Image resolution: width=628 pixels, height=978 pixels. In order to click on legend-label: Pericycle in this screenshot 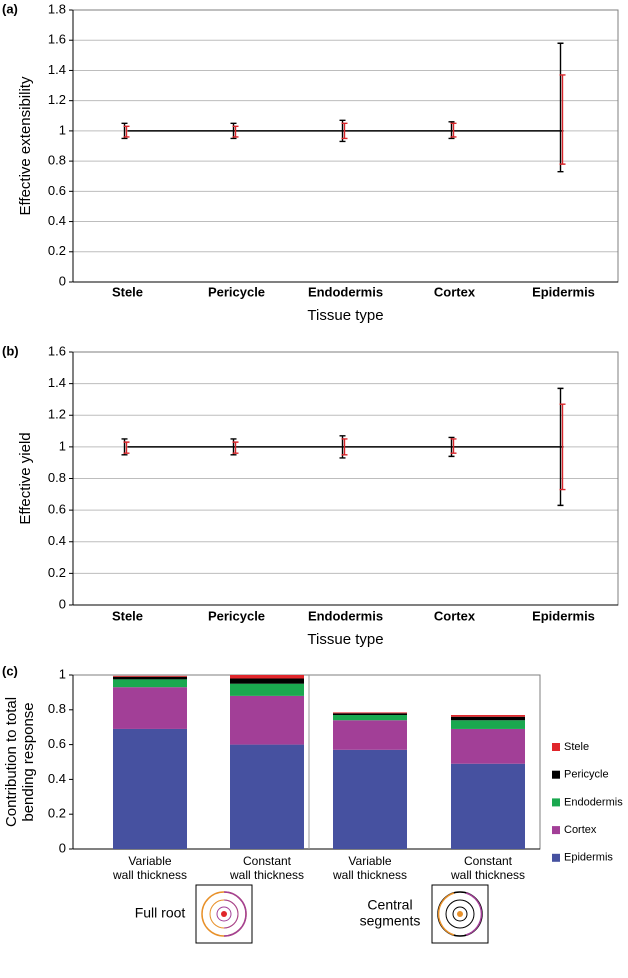, I will do `click(586, 775)`.